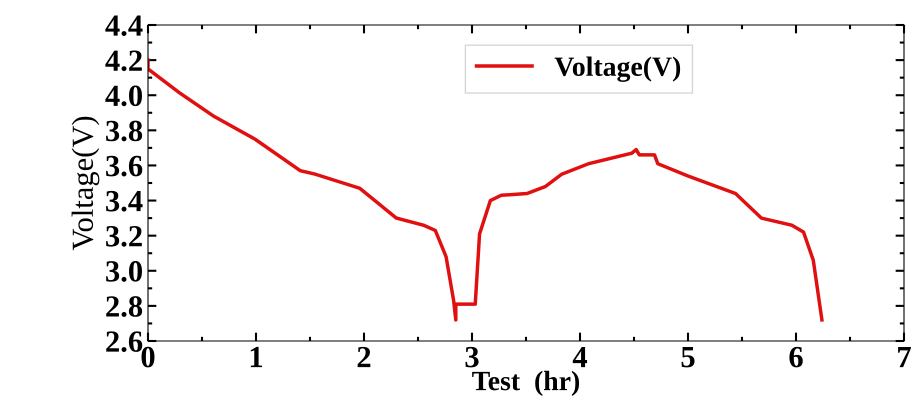  Describe the element at coordinates (364, 357) in the screenshot. I see `x-tick-label: 2` at that location.